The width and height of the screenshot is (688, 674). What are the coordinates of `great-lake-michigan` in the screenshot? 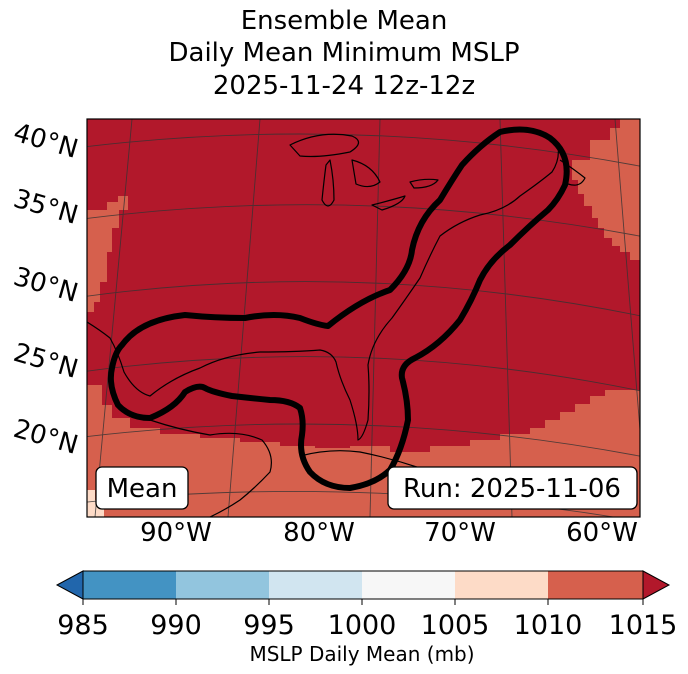 It's located at (328, 183).